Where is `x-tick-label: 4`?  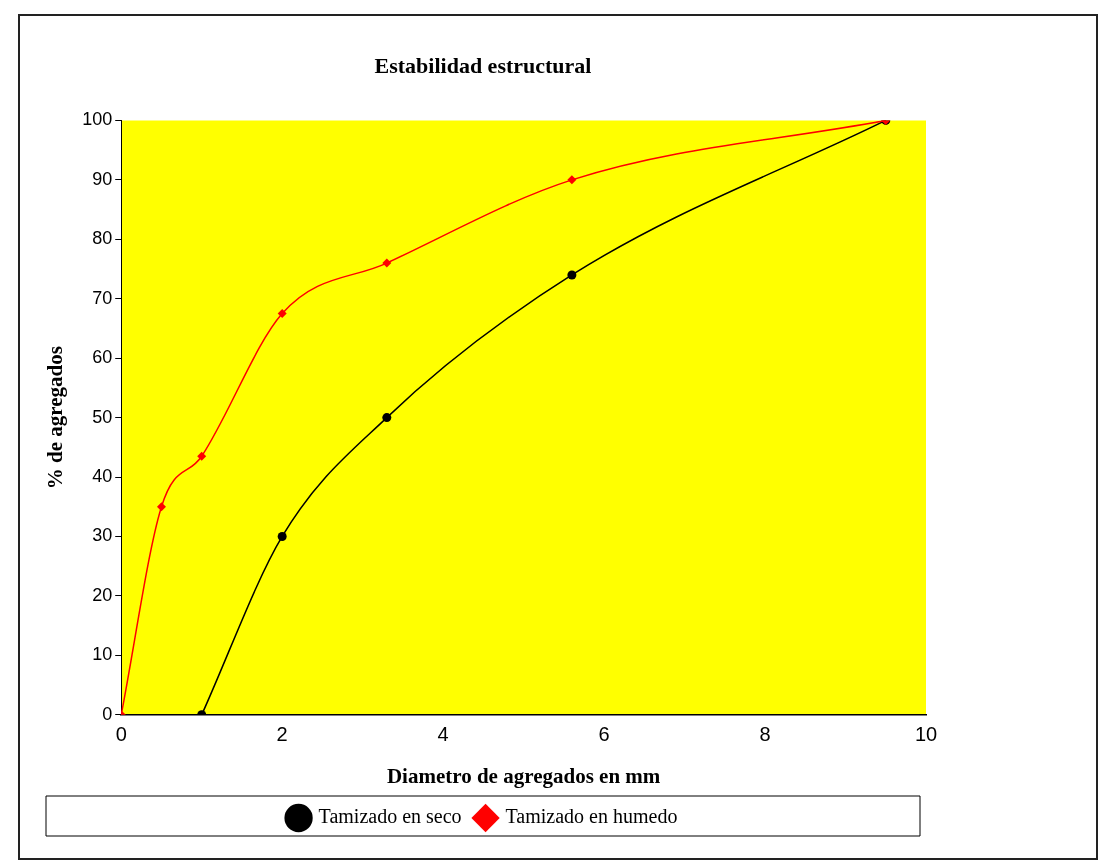 x-tick-label: 4 is located at coordinates (443, 734).